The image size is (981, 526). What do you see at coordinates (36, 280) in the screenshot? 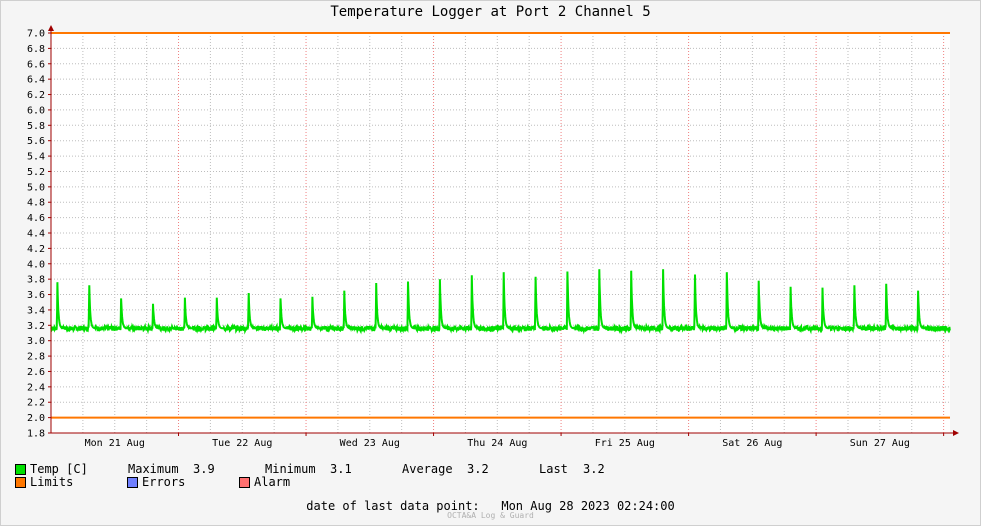
I see `y-tick-label: 3.8` at bounding box center [36, 280].